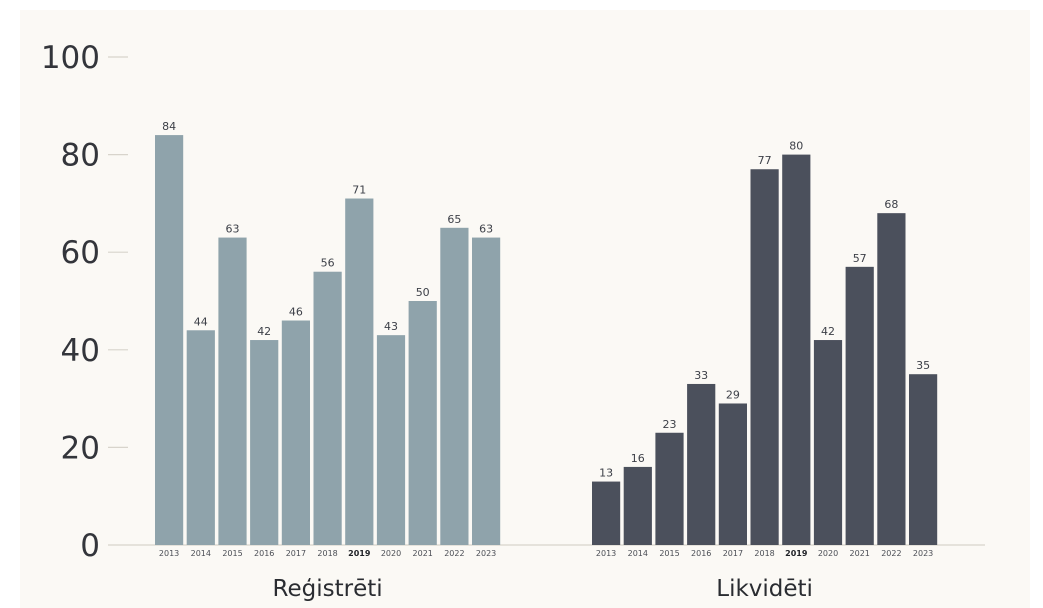 The image size is (1043, 608). Describe the element at coordinates (80, 448) in the screenshot. I see `y-tick-label: 20` at that location.